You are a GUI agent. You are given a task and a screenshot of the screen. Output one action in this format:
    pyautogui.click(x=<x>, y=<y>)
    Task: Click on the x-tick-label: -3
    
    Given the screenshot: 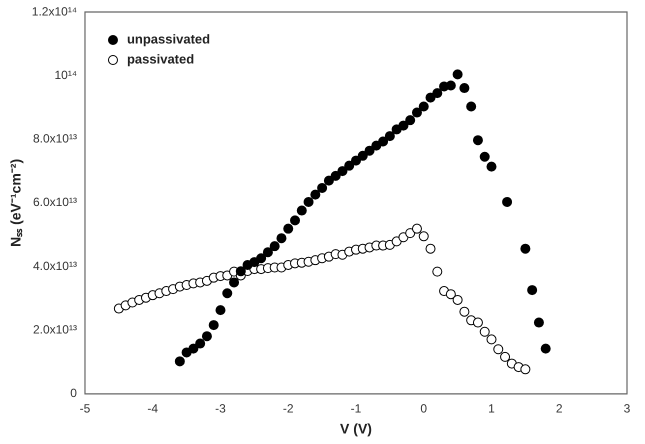 What is the action you would take?
    pyautogui.click(x=220, y=408)
    